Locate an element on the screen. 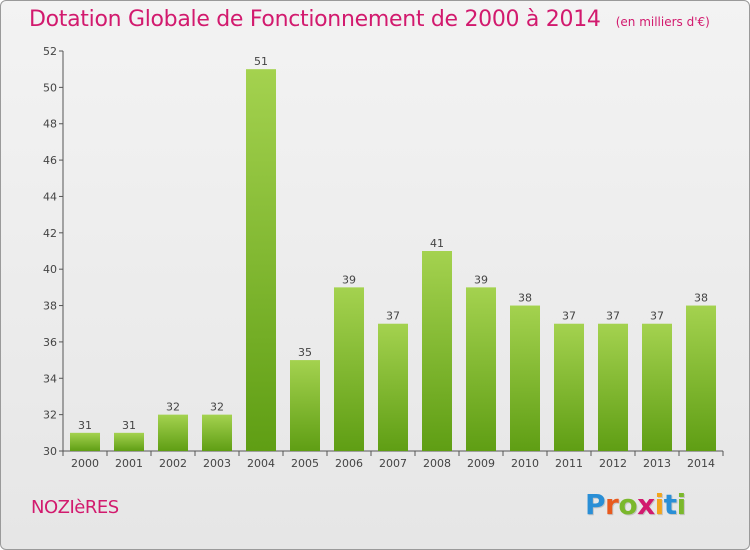  data-label: 35 is located at coordinates (305, 352).